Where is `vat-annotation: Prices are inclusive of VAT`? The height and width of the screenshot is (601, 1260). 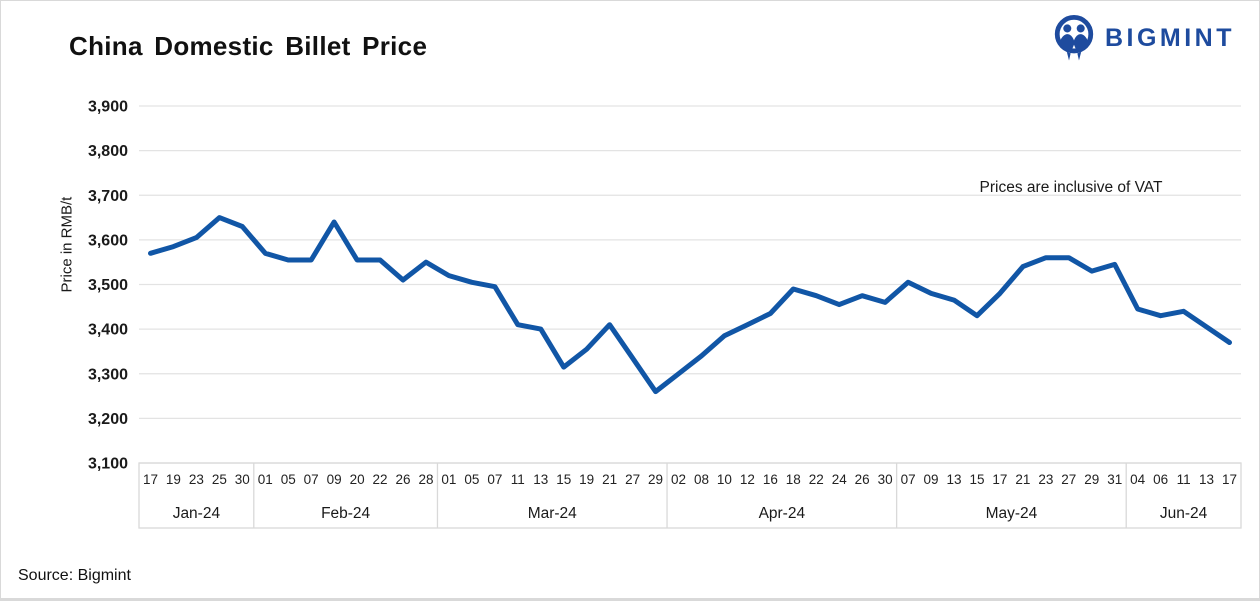 vat-annotation: Prices are inclusive of VAT is located at coordinates (1071, 187).